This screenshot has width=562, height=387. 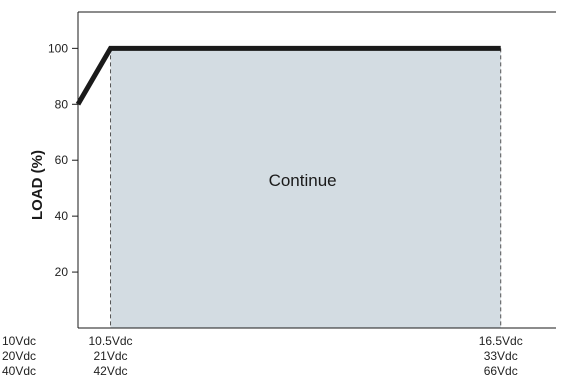 I want to click on load-curve-line, so click(x=288, y=75).